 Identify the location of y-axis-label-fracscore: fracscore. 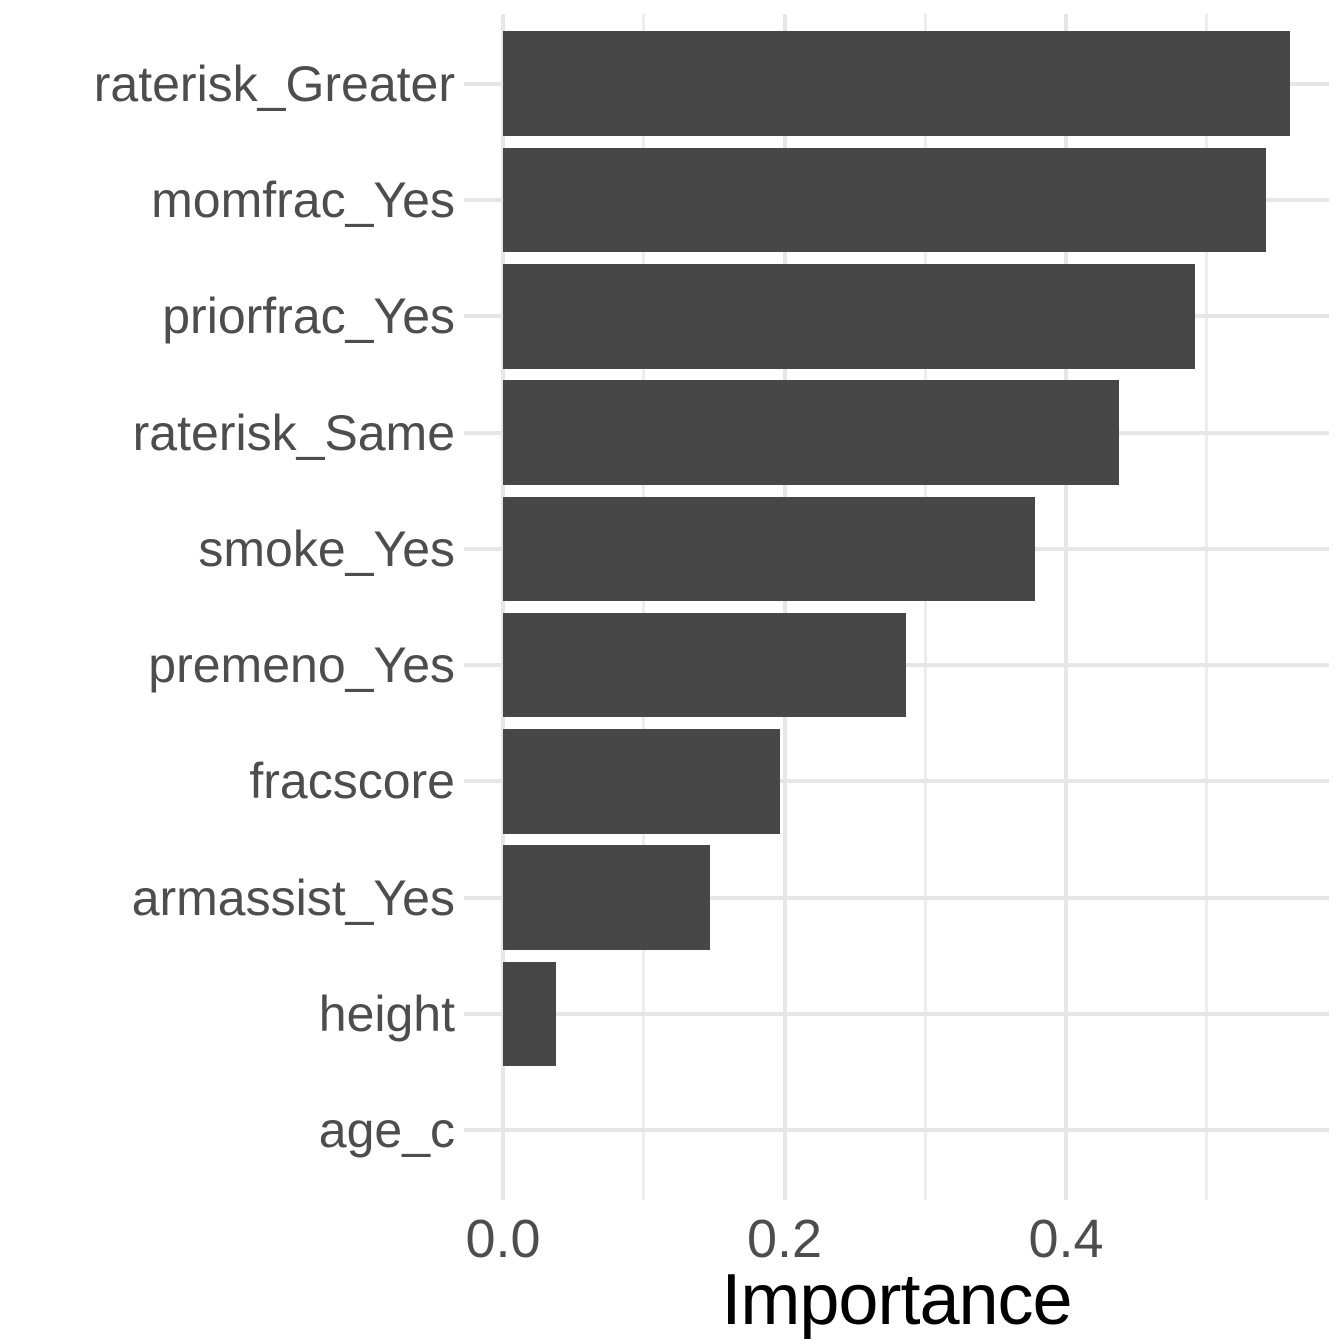
(352, 781).